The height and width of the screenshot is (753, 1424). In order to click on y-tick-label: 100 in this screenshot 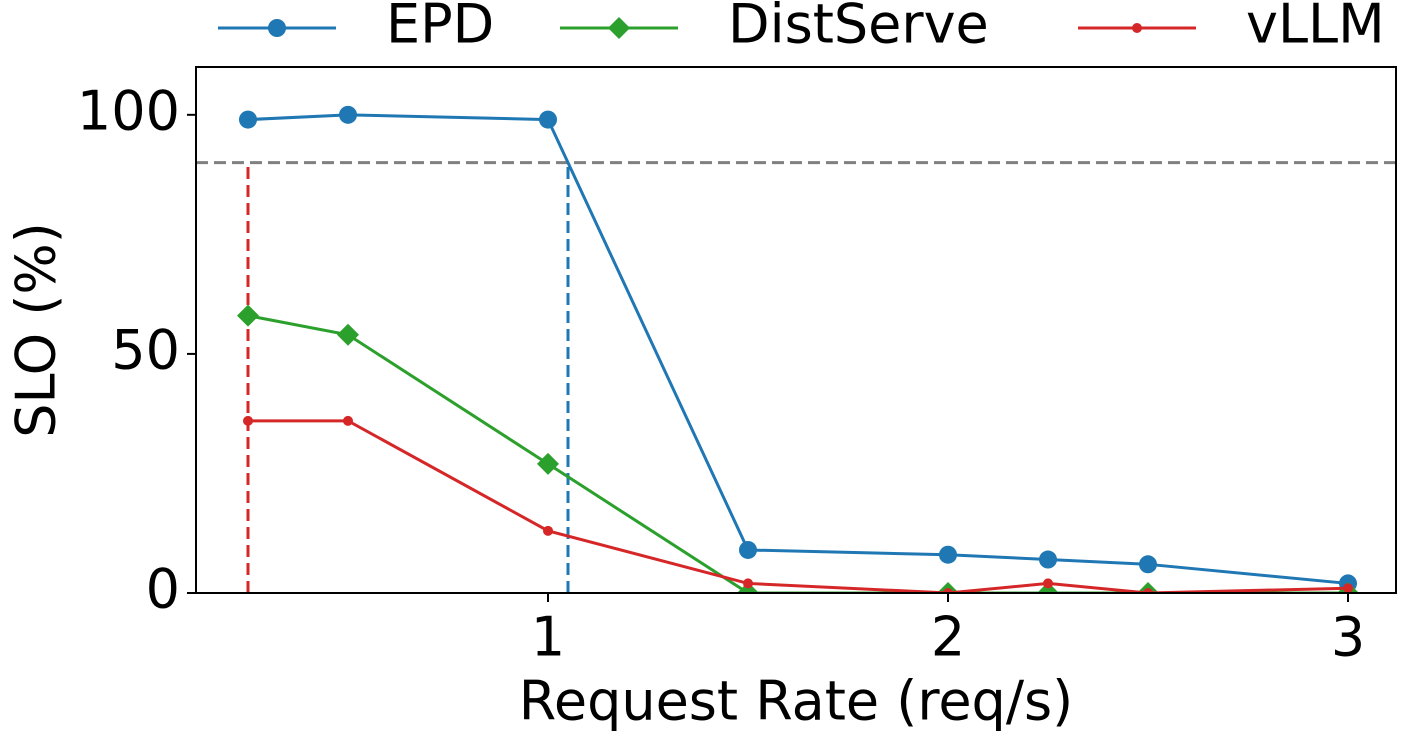, I will do `click(128, 110)`.